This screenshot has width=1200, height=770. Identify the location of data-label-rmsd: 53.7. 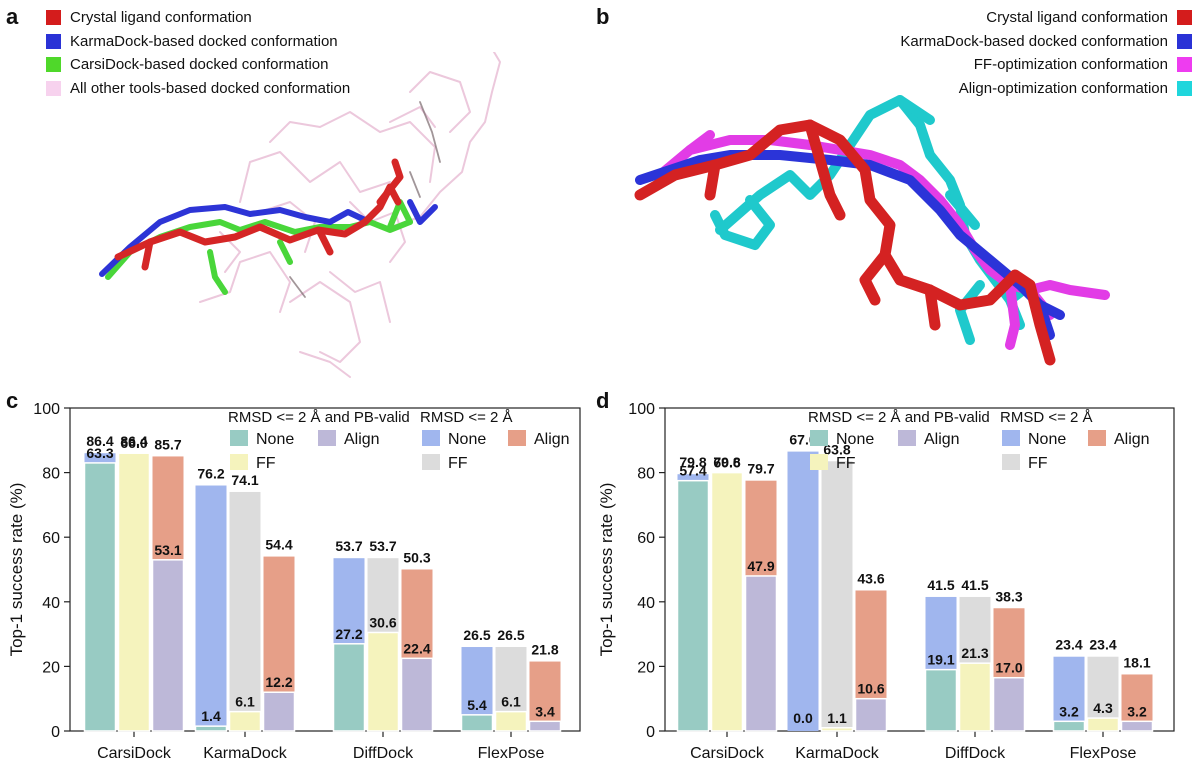
(382, 546).